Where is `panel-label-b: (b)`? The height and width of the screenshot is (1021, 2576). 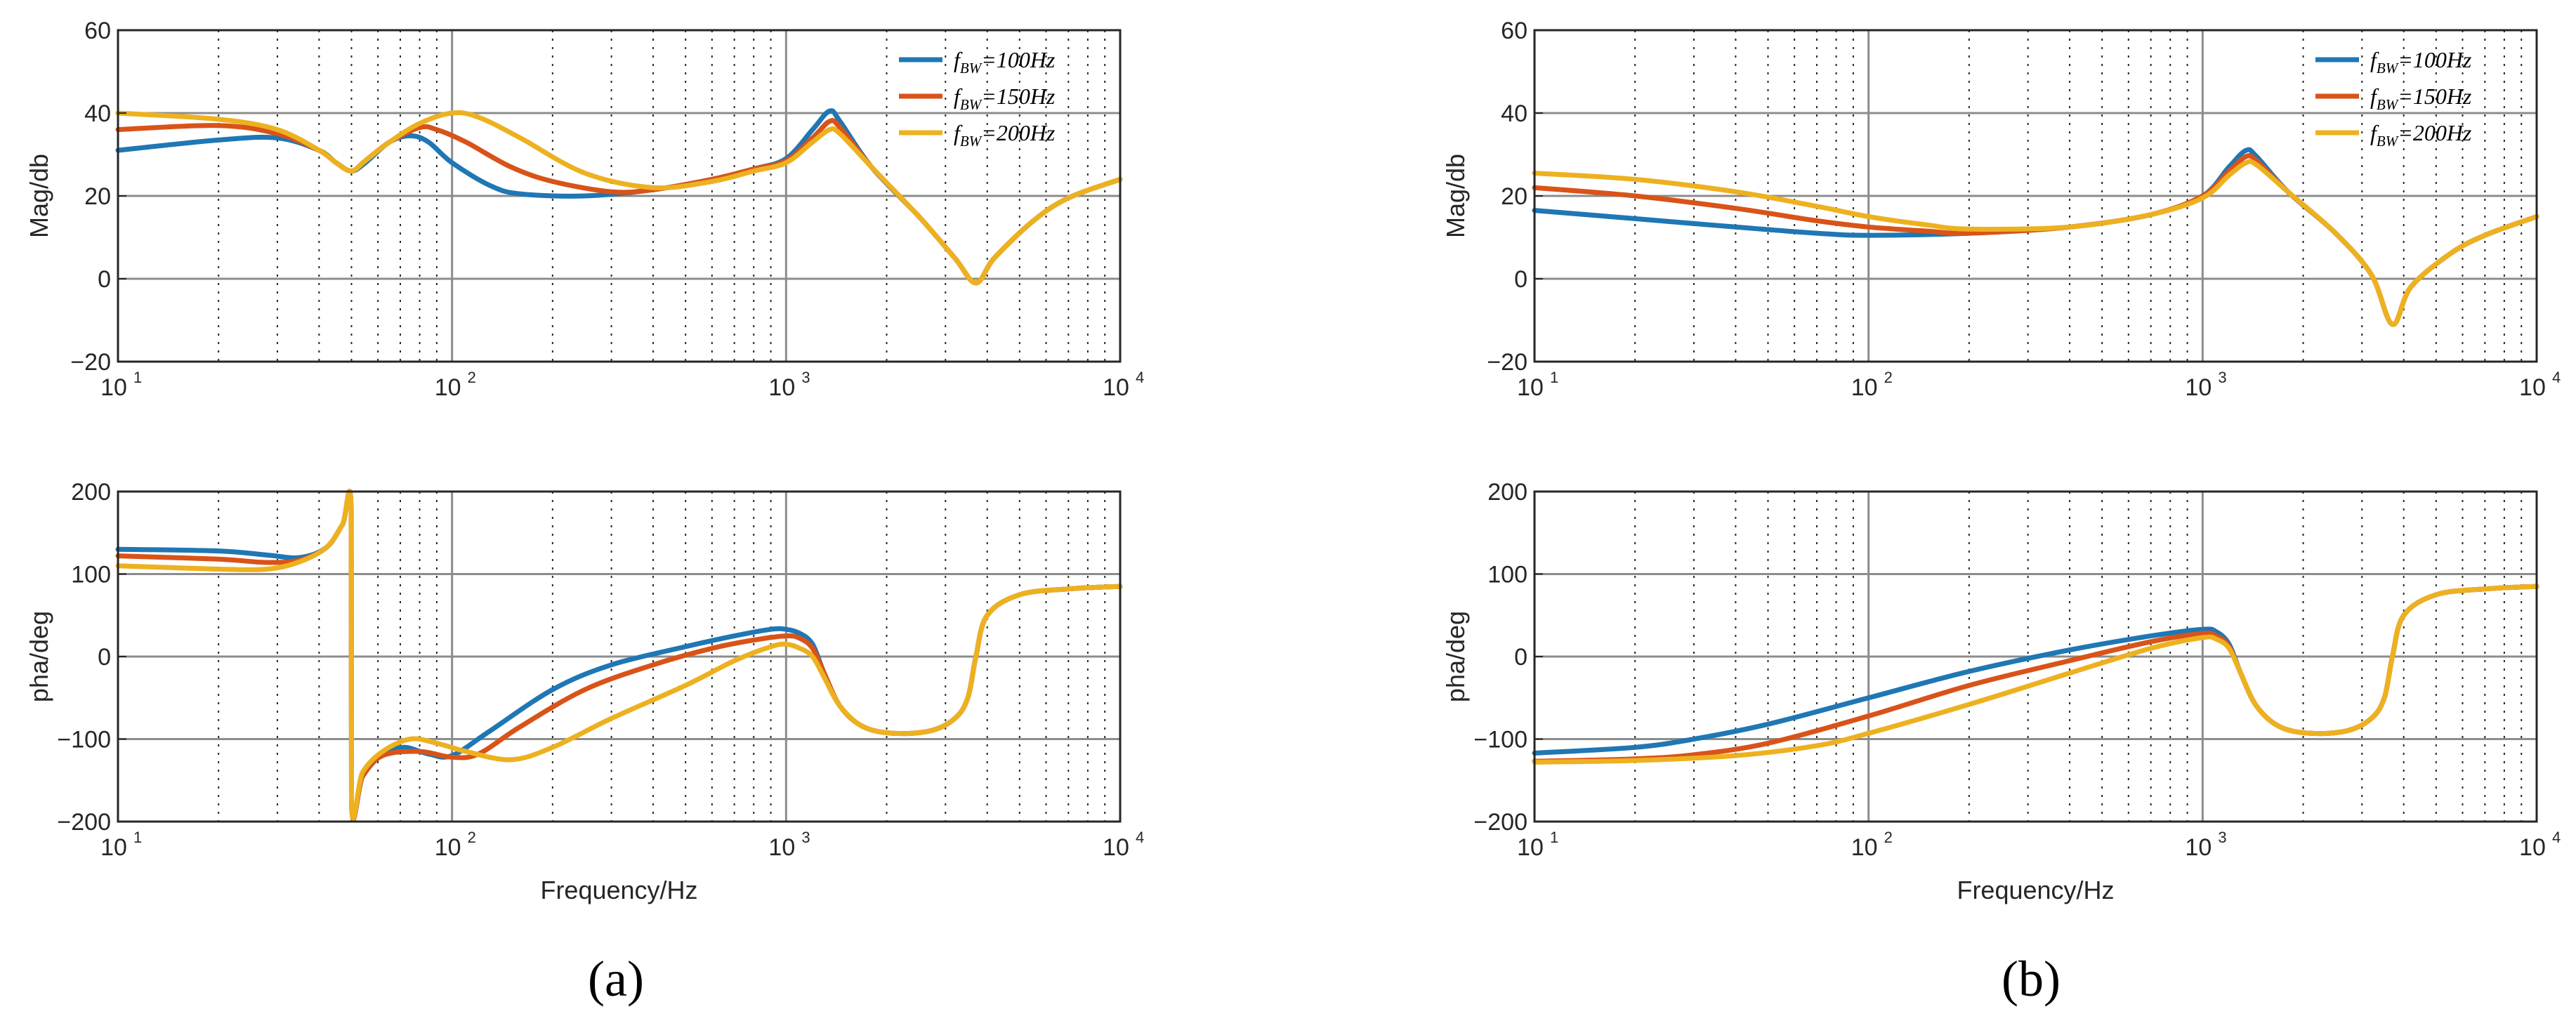 panel-label-b: (b) is located at coordinates (2031, 979).